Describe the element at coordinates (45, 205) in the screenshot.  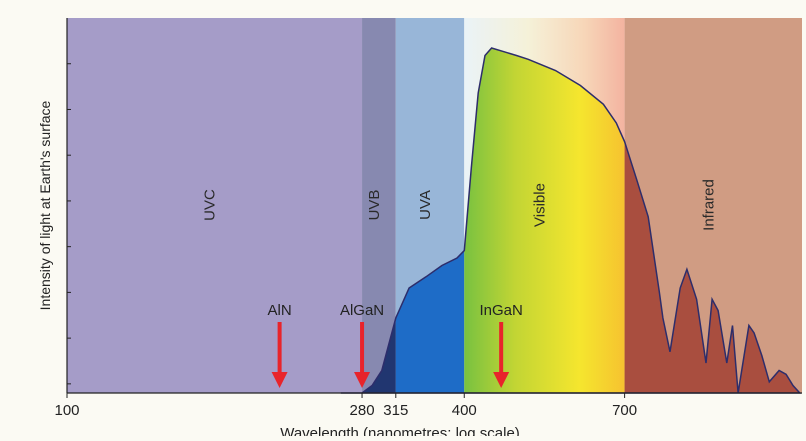
I see `y-axis-title: Intensity of light at Earth's surface` at that location.